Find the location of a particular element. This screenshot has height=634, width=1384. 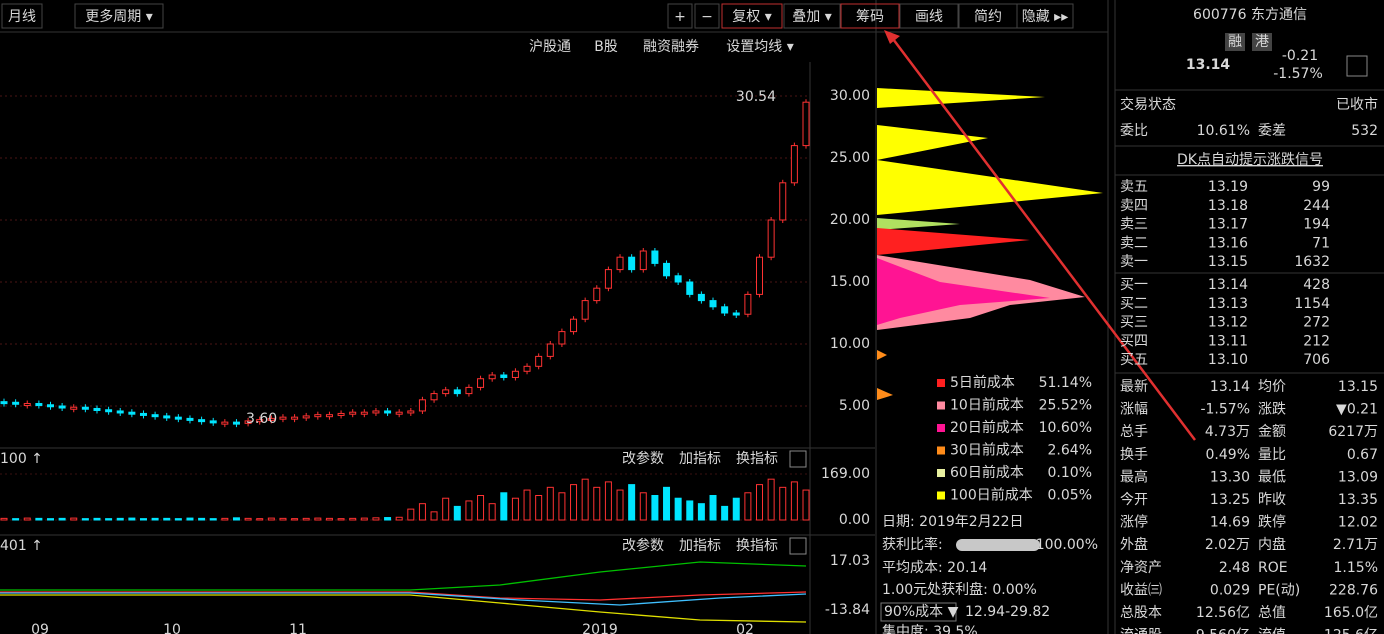

toolbar-button-label: 叠加 ▾ is located at coordinates (811, 17).